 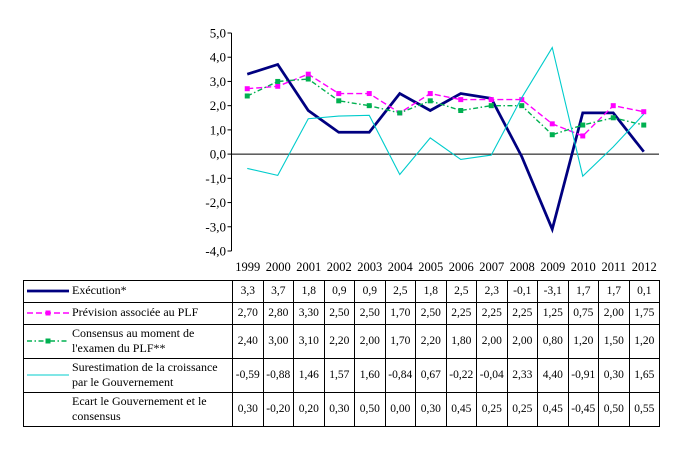 What do you see at coordinates (248, 375) in the screenshot?
I see `value-cell: -0,59` at bounding box center [248, 375].